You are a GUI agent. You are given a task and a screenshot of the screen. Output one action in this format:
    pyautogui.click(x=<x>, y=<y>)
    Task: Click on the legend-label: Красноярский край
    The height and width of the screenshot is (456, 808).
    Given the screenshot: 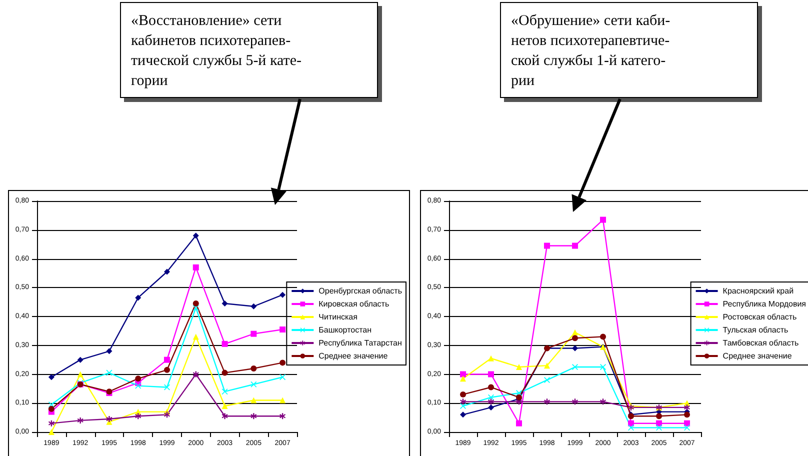 What is the action you would take?
    pyautogui.click(x=758, y=291)
    